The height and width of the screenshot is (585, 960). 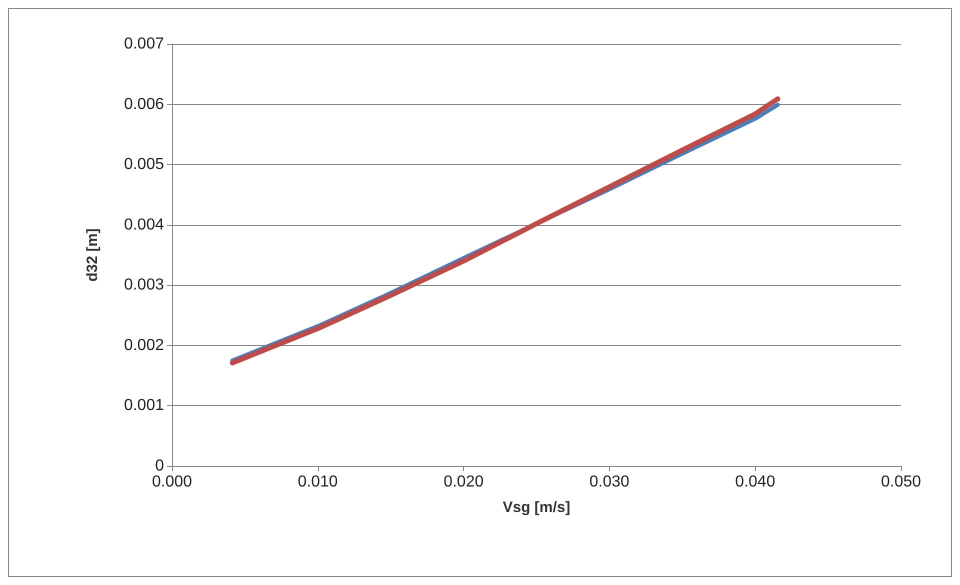 What do you see at coordinates (144, 104) in the screenshot?
I see `y-tick-label: 0.006` at bounding box center [144, 104].